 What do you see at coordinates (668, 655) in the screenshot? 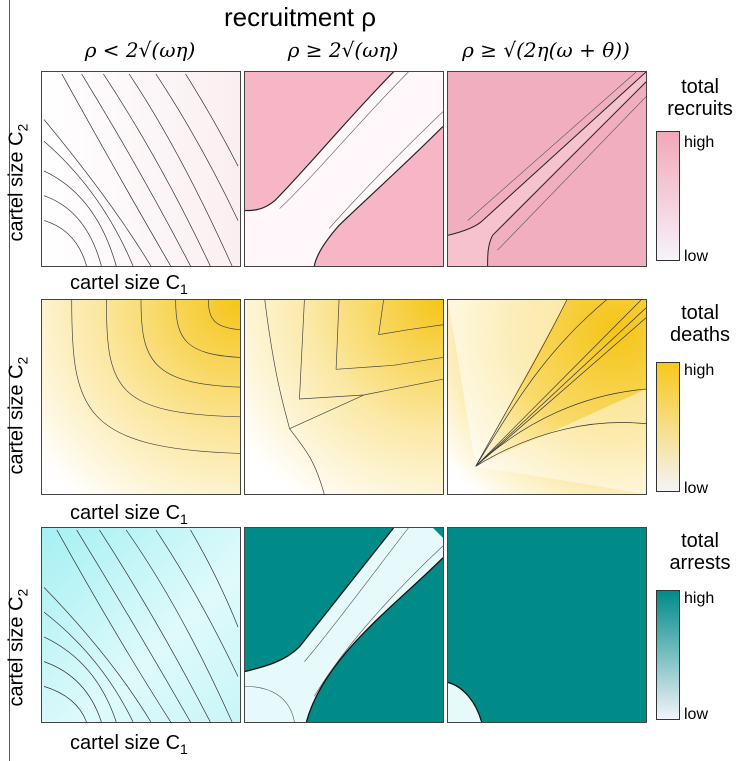
I see `colorbar-arrests` at bounding box center [668, 655].